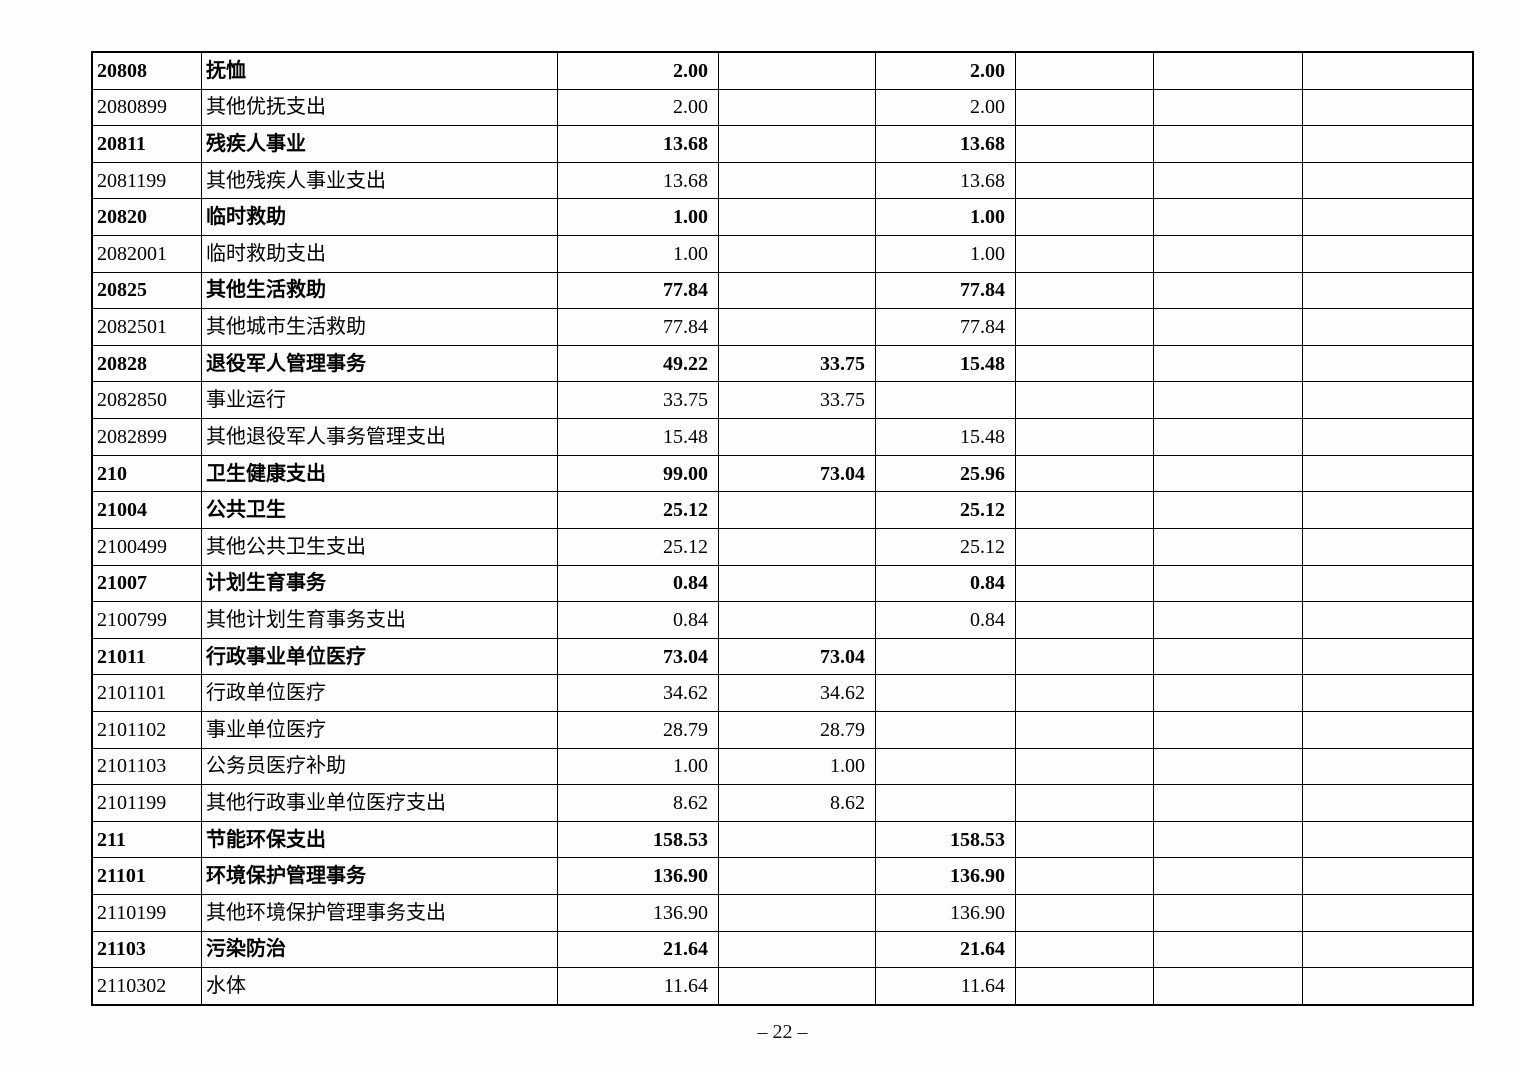  What do you see at coordinates (380, 290) in the screenshot?
I see `name-cell: 其他生活救助` at bounding box center [380, 290].